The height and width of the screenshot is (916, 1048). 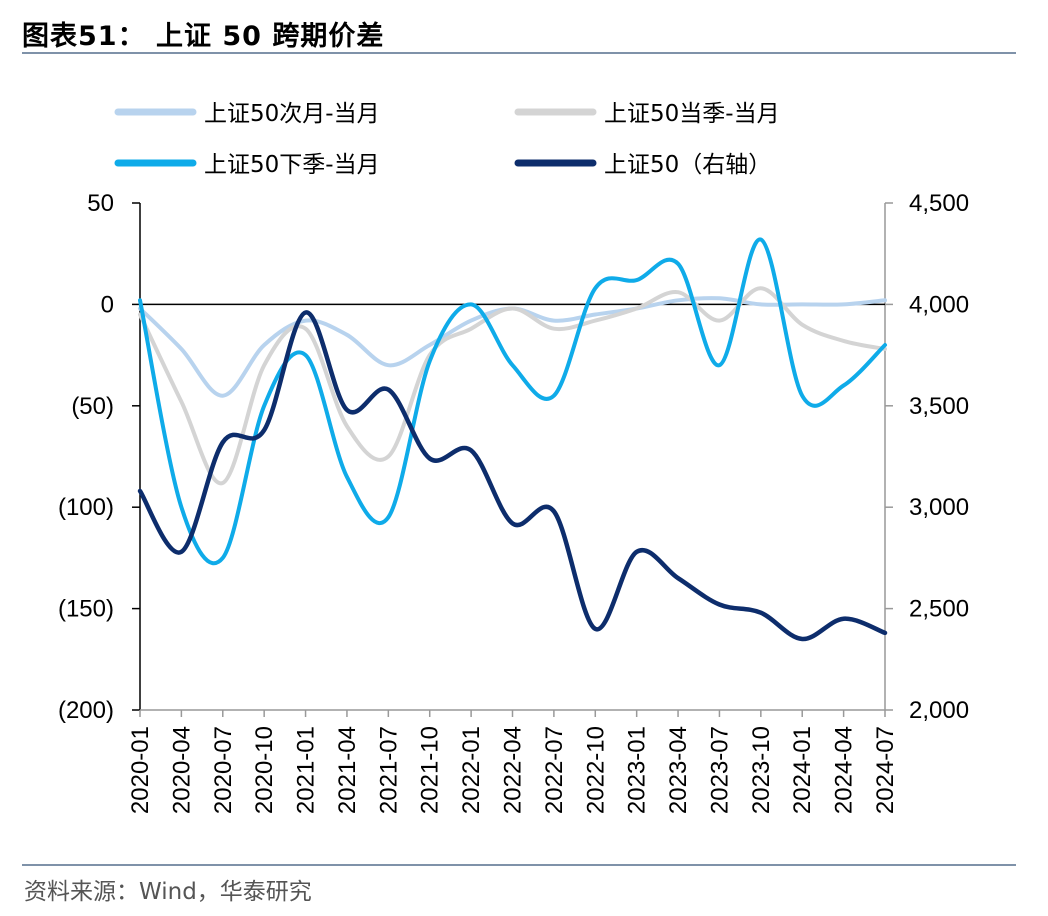 What do you see at coordinates (203, 36) in the screenshot?
I see `chart-title: 图表51： 上证 50 跨期价差` at bounding box center [203, 36].